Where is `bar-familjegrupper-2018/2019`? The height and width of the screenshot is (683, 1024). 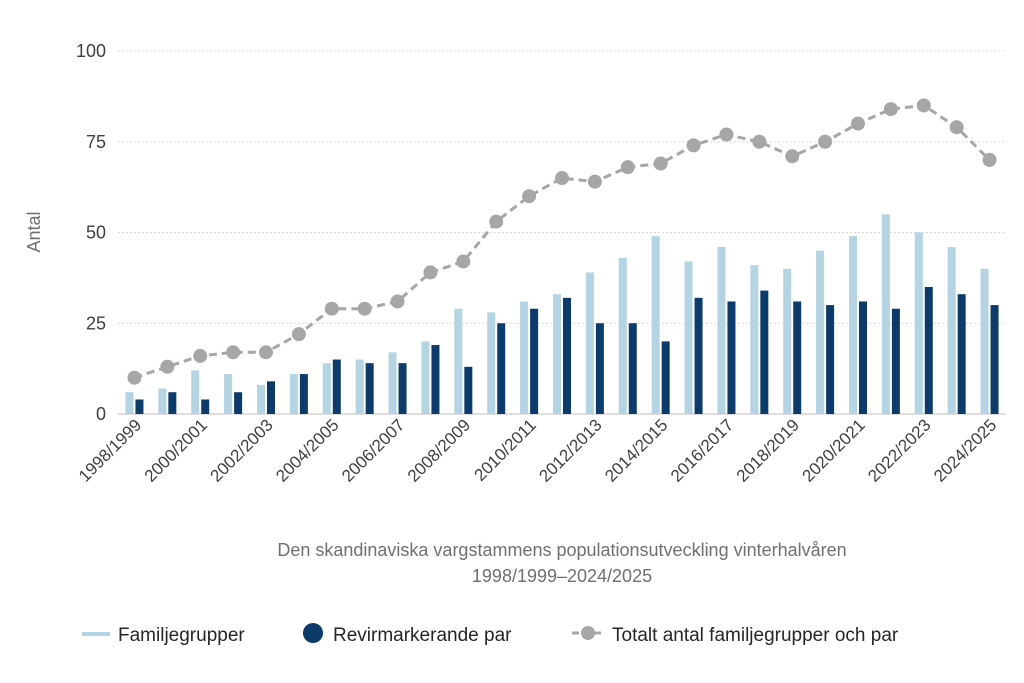
bar-familjegrupper-2018/2019 is located at coordinates (787, 341).